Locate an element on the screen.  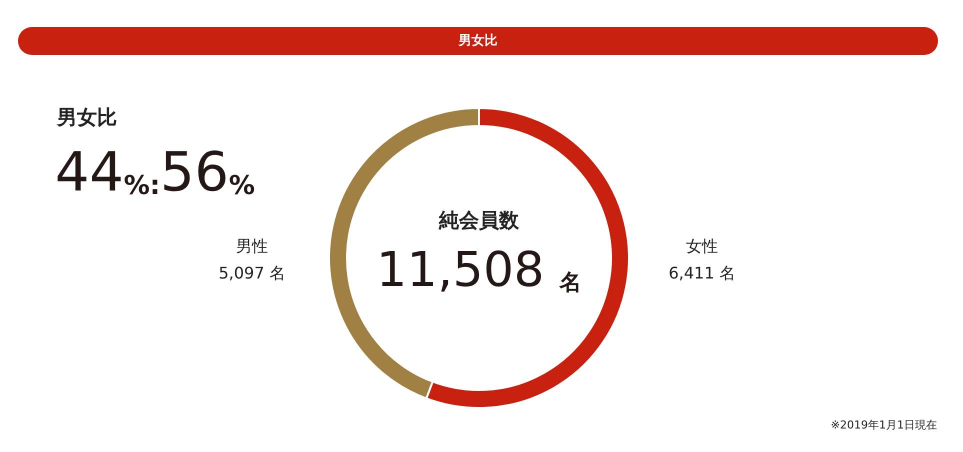
text: ※2019年1月1日現在 is located at coordinates (883, 425).